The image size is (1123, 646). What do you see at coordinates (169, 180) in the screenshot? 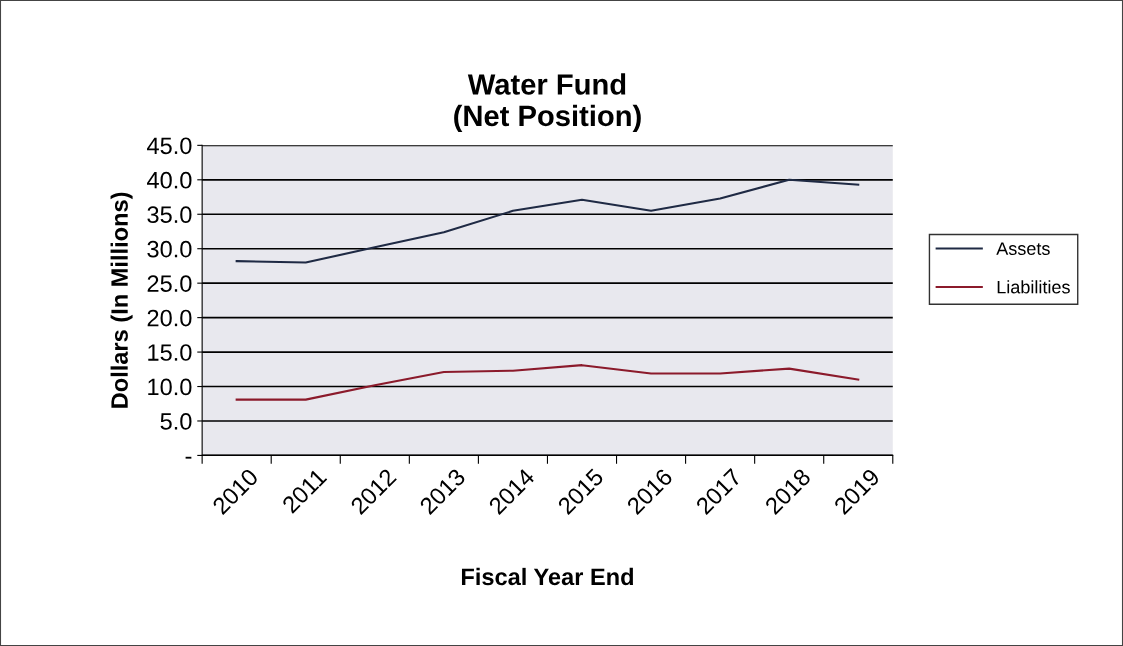
I see `y-tick-label: 40.0` at bounding box center [169, 180].